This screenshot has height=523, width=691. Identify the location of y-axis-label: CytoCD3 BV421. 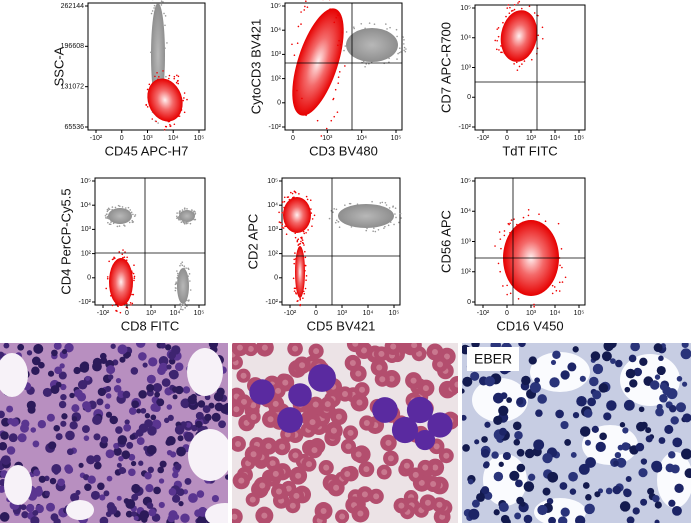
(255, 66).